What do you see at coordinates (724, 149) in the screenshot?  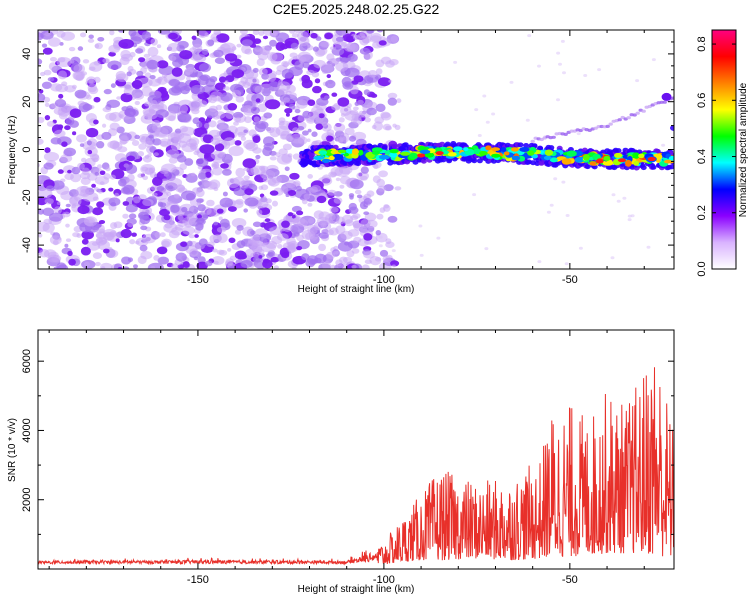 I see `colorbar-gradient` at bounding box center [724, 149].